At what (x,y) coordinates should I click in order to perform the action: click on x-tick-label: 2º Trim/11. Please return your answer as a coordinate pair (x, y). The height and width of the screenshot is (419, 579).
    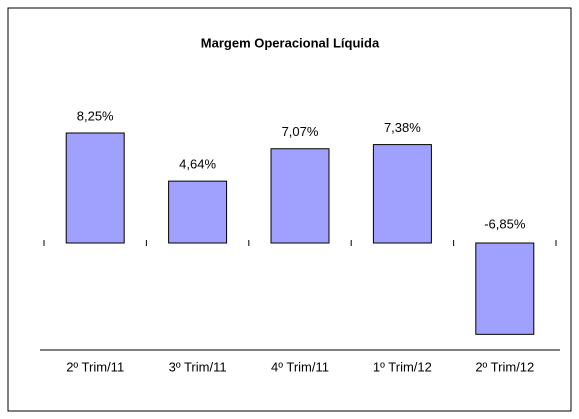
    Looking at the image, I should click on (95, 366).